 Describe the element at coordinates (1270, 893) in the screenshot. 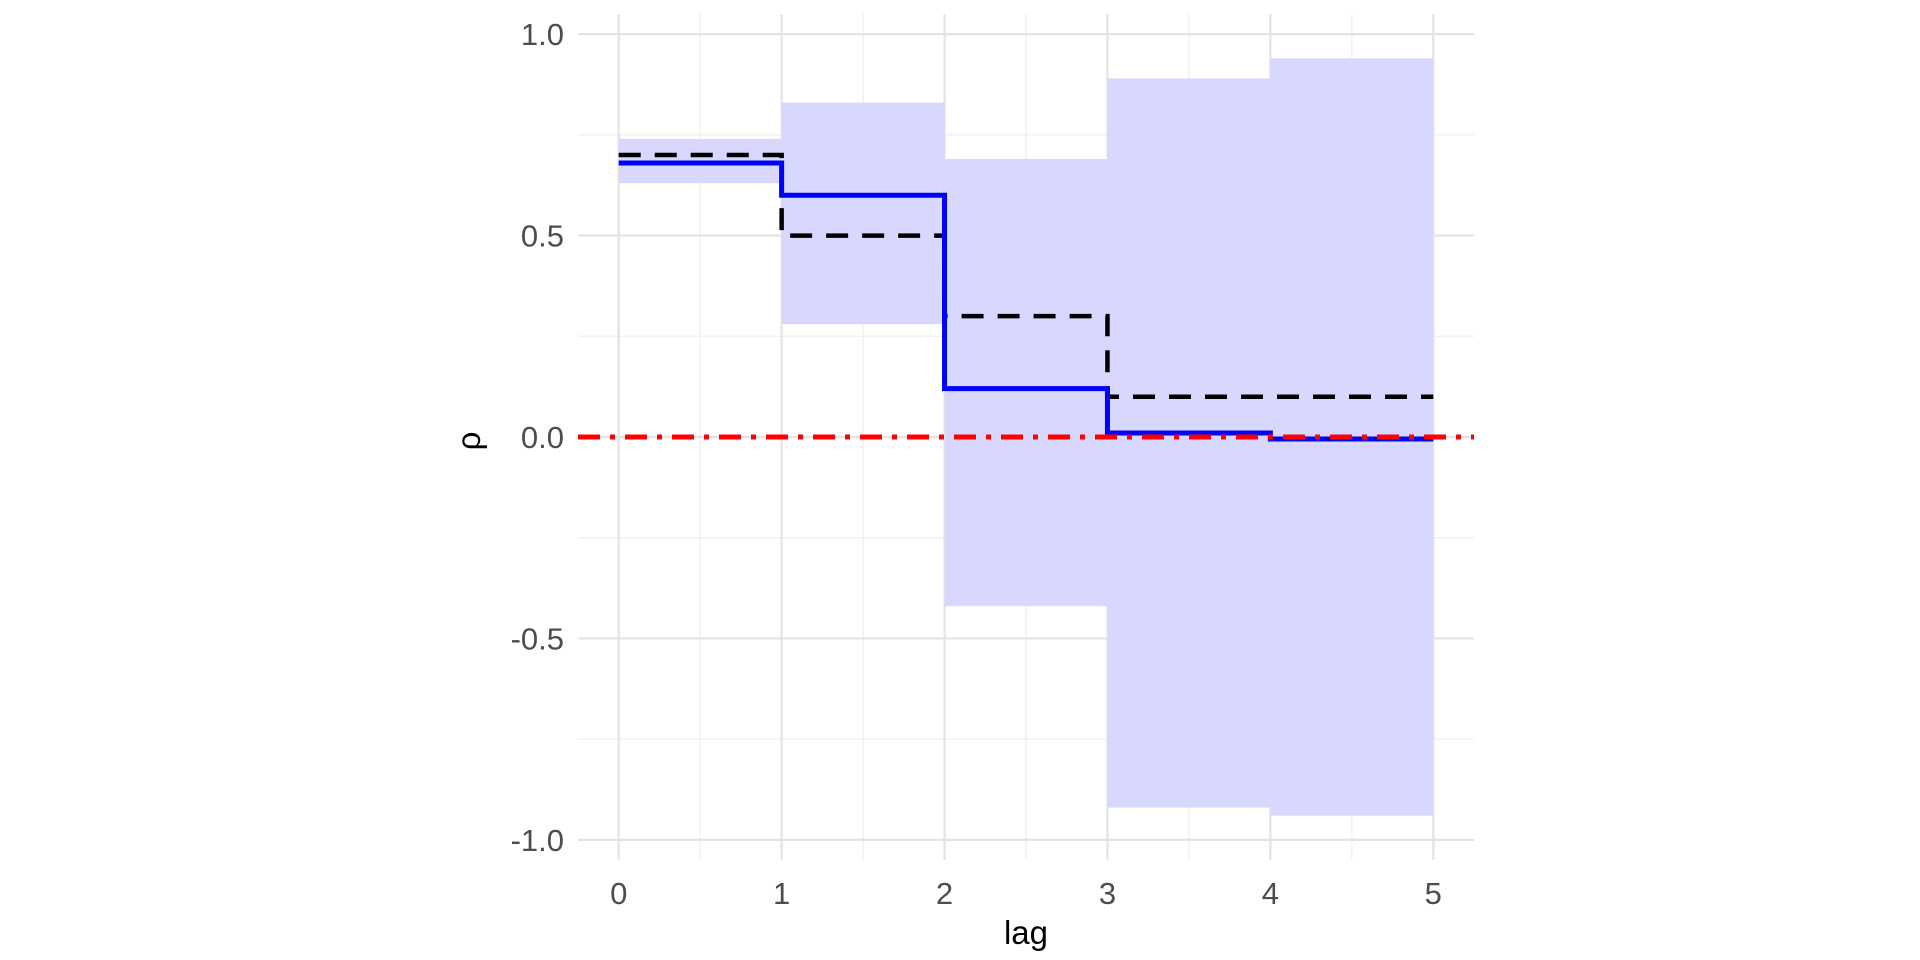

I see `x-tick-label: 4` at that location.